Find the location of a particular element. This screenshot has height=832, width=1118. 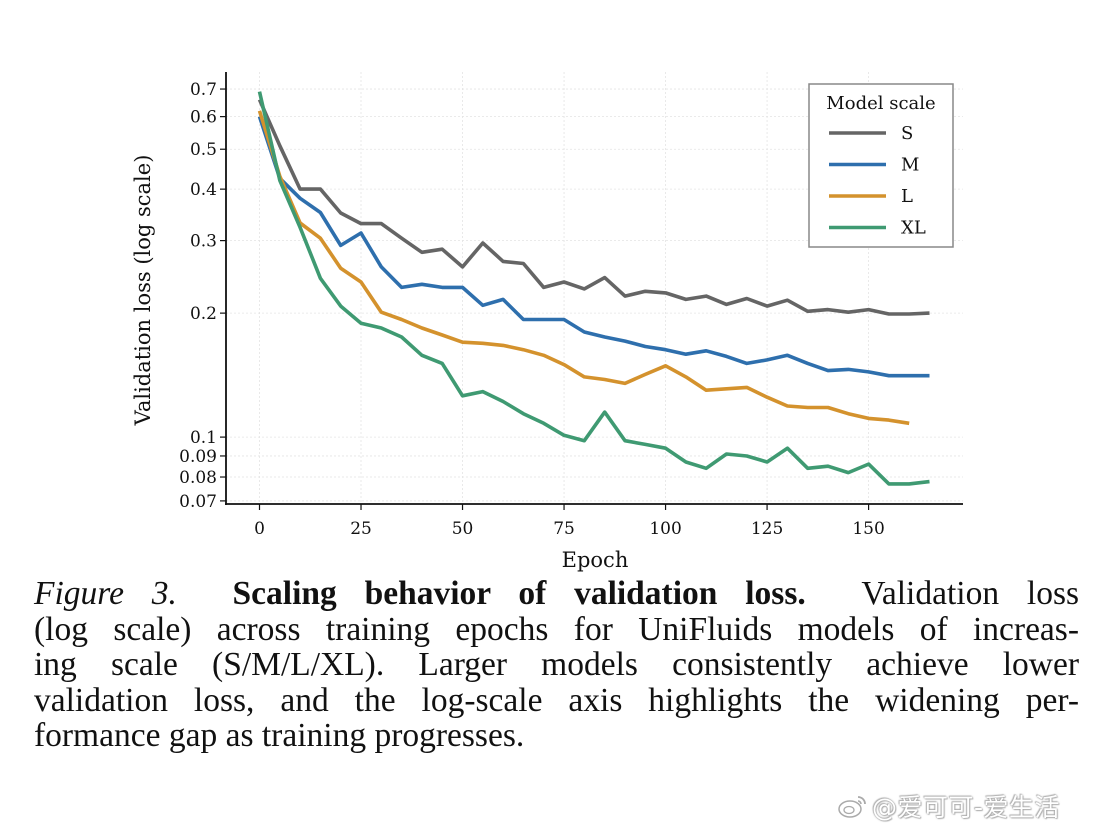

y-tick-label: 0.3 is located at coordinates (203, 242).